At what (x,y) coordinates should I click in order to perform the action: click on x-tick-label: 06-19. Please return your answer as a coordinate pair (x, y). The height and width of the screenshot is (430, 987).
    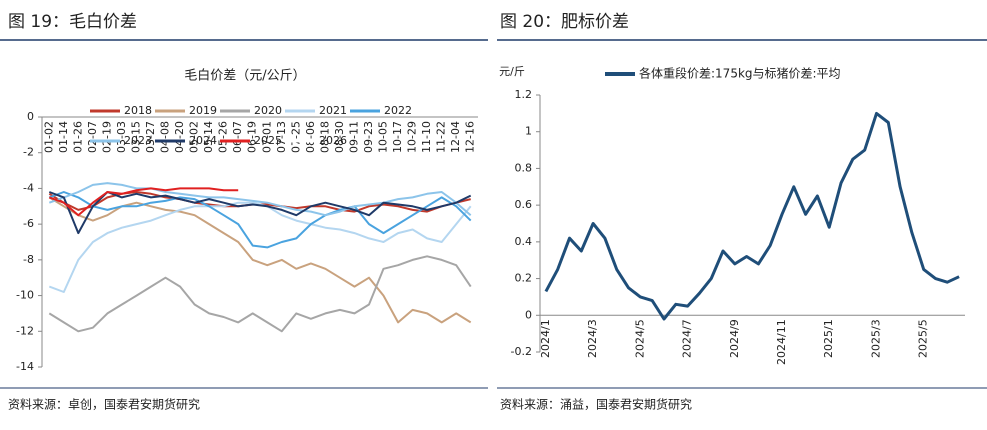
    Looking at the image, I should click on (252, 137).